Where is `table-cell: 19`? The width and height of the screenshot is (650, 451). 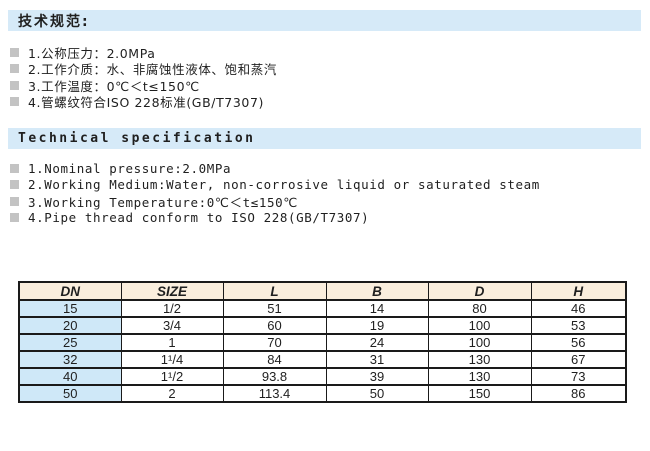 table-cell: 19 is located at coordinates (377, 325).